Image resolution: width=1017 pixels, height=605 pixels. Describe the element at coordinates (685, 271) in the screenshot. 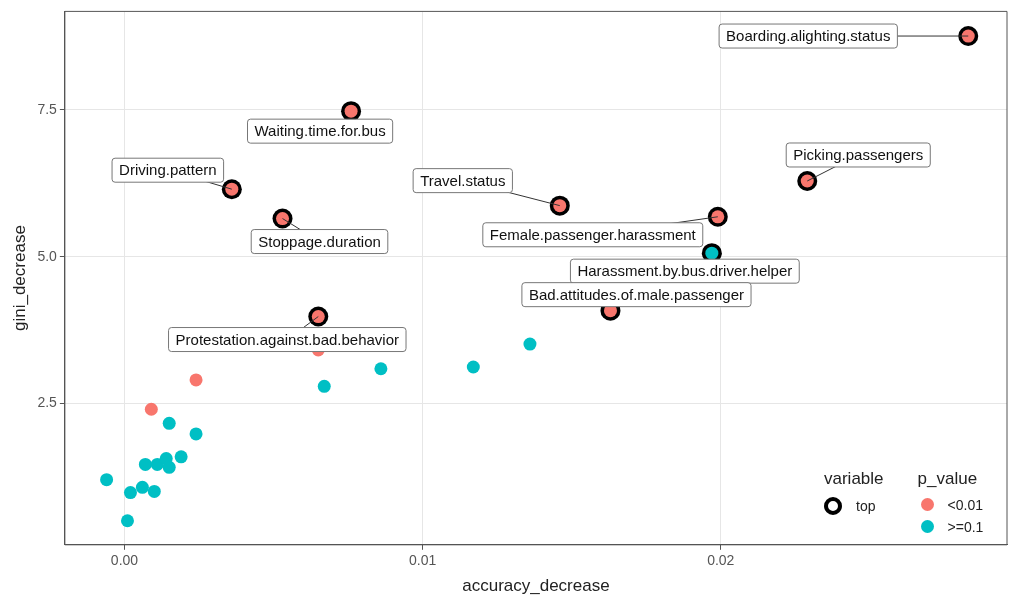

I see `annotation: Harassment.by.bus.driver.helper` at that location.